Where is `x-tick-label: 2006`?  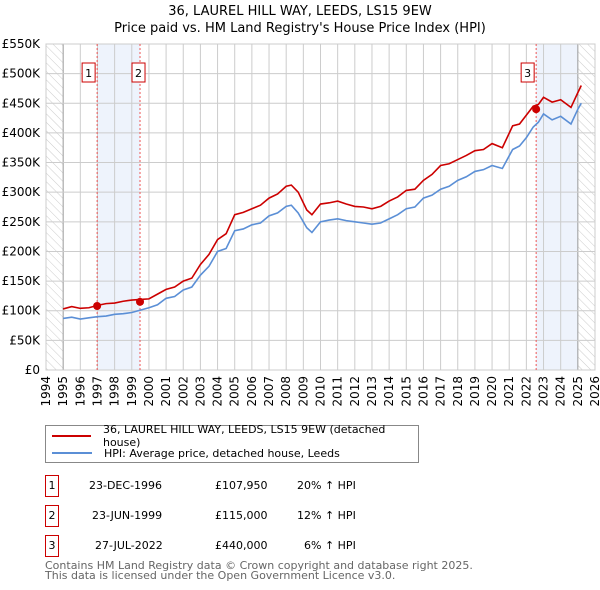
x-tick-label: 2006 is located at coordinates (252, 391).